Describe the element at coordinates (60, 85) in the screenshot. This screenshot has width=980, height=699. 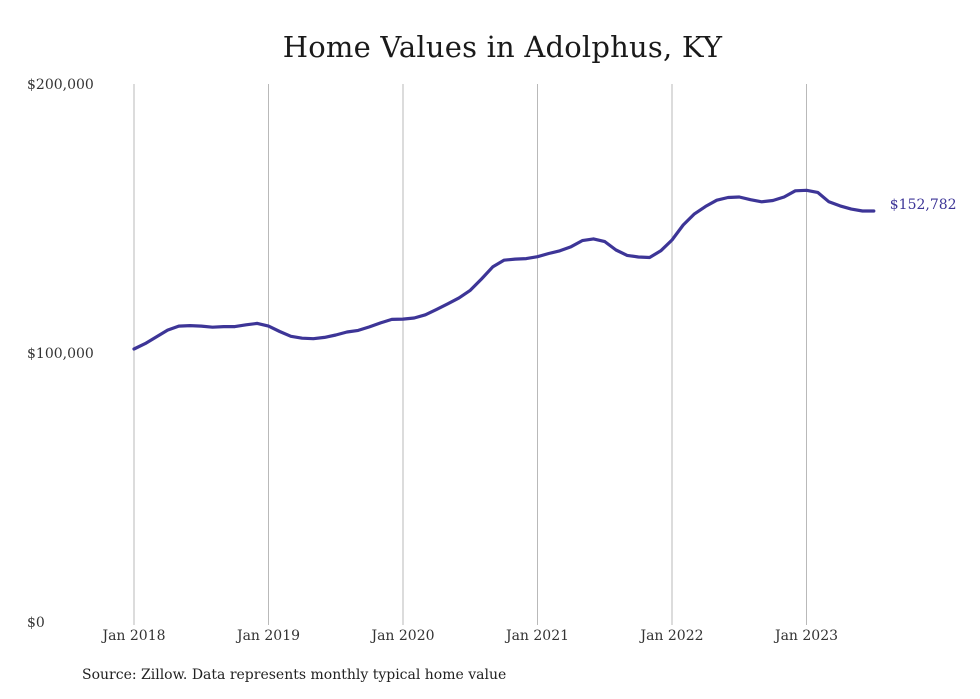
I see `y-tick-label: $200,000` at that location.